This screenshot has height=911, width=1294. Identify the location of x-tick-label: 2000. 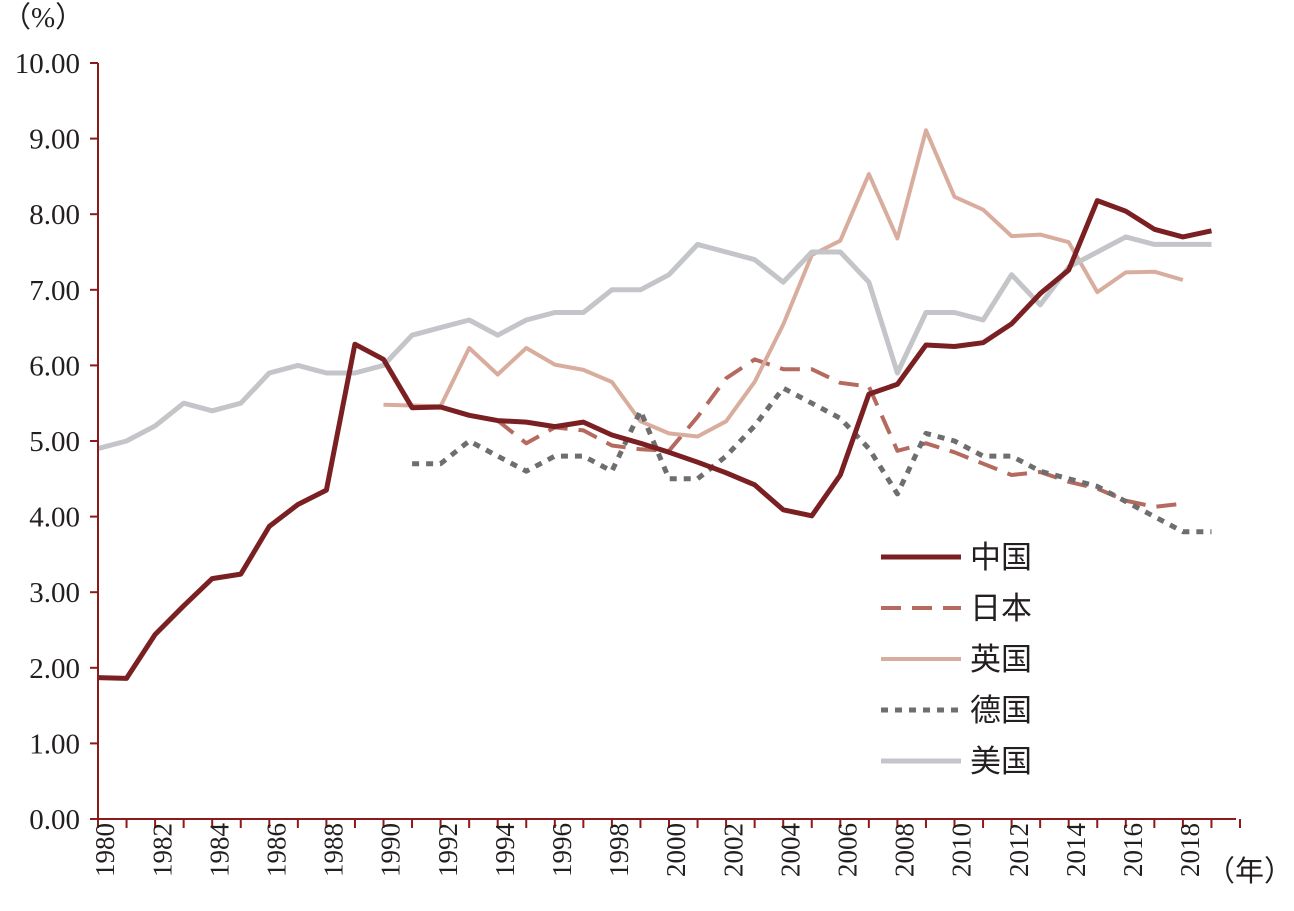
(676, 850).